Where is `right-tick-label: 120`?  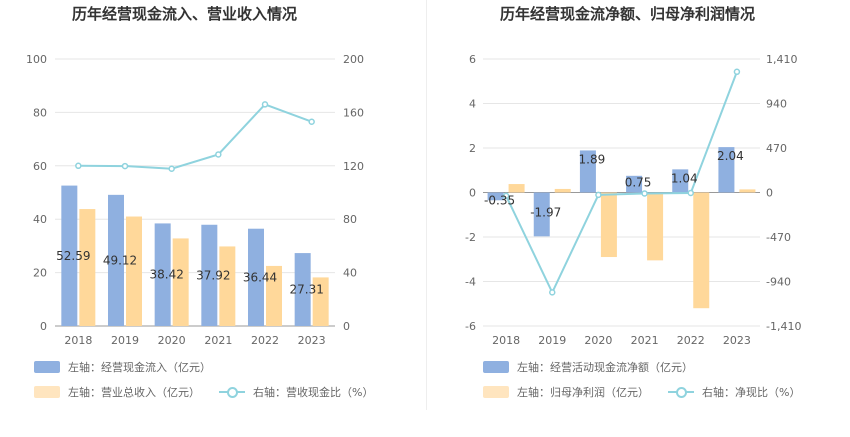
right-tick-label: 120 is located at coordinates (353, 166).